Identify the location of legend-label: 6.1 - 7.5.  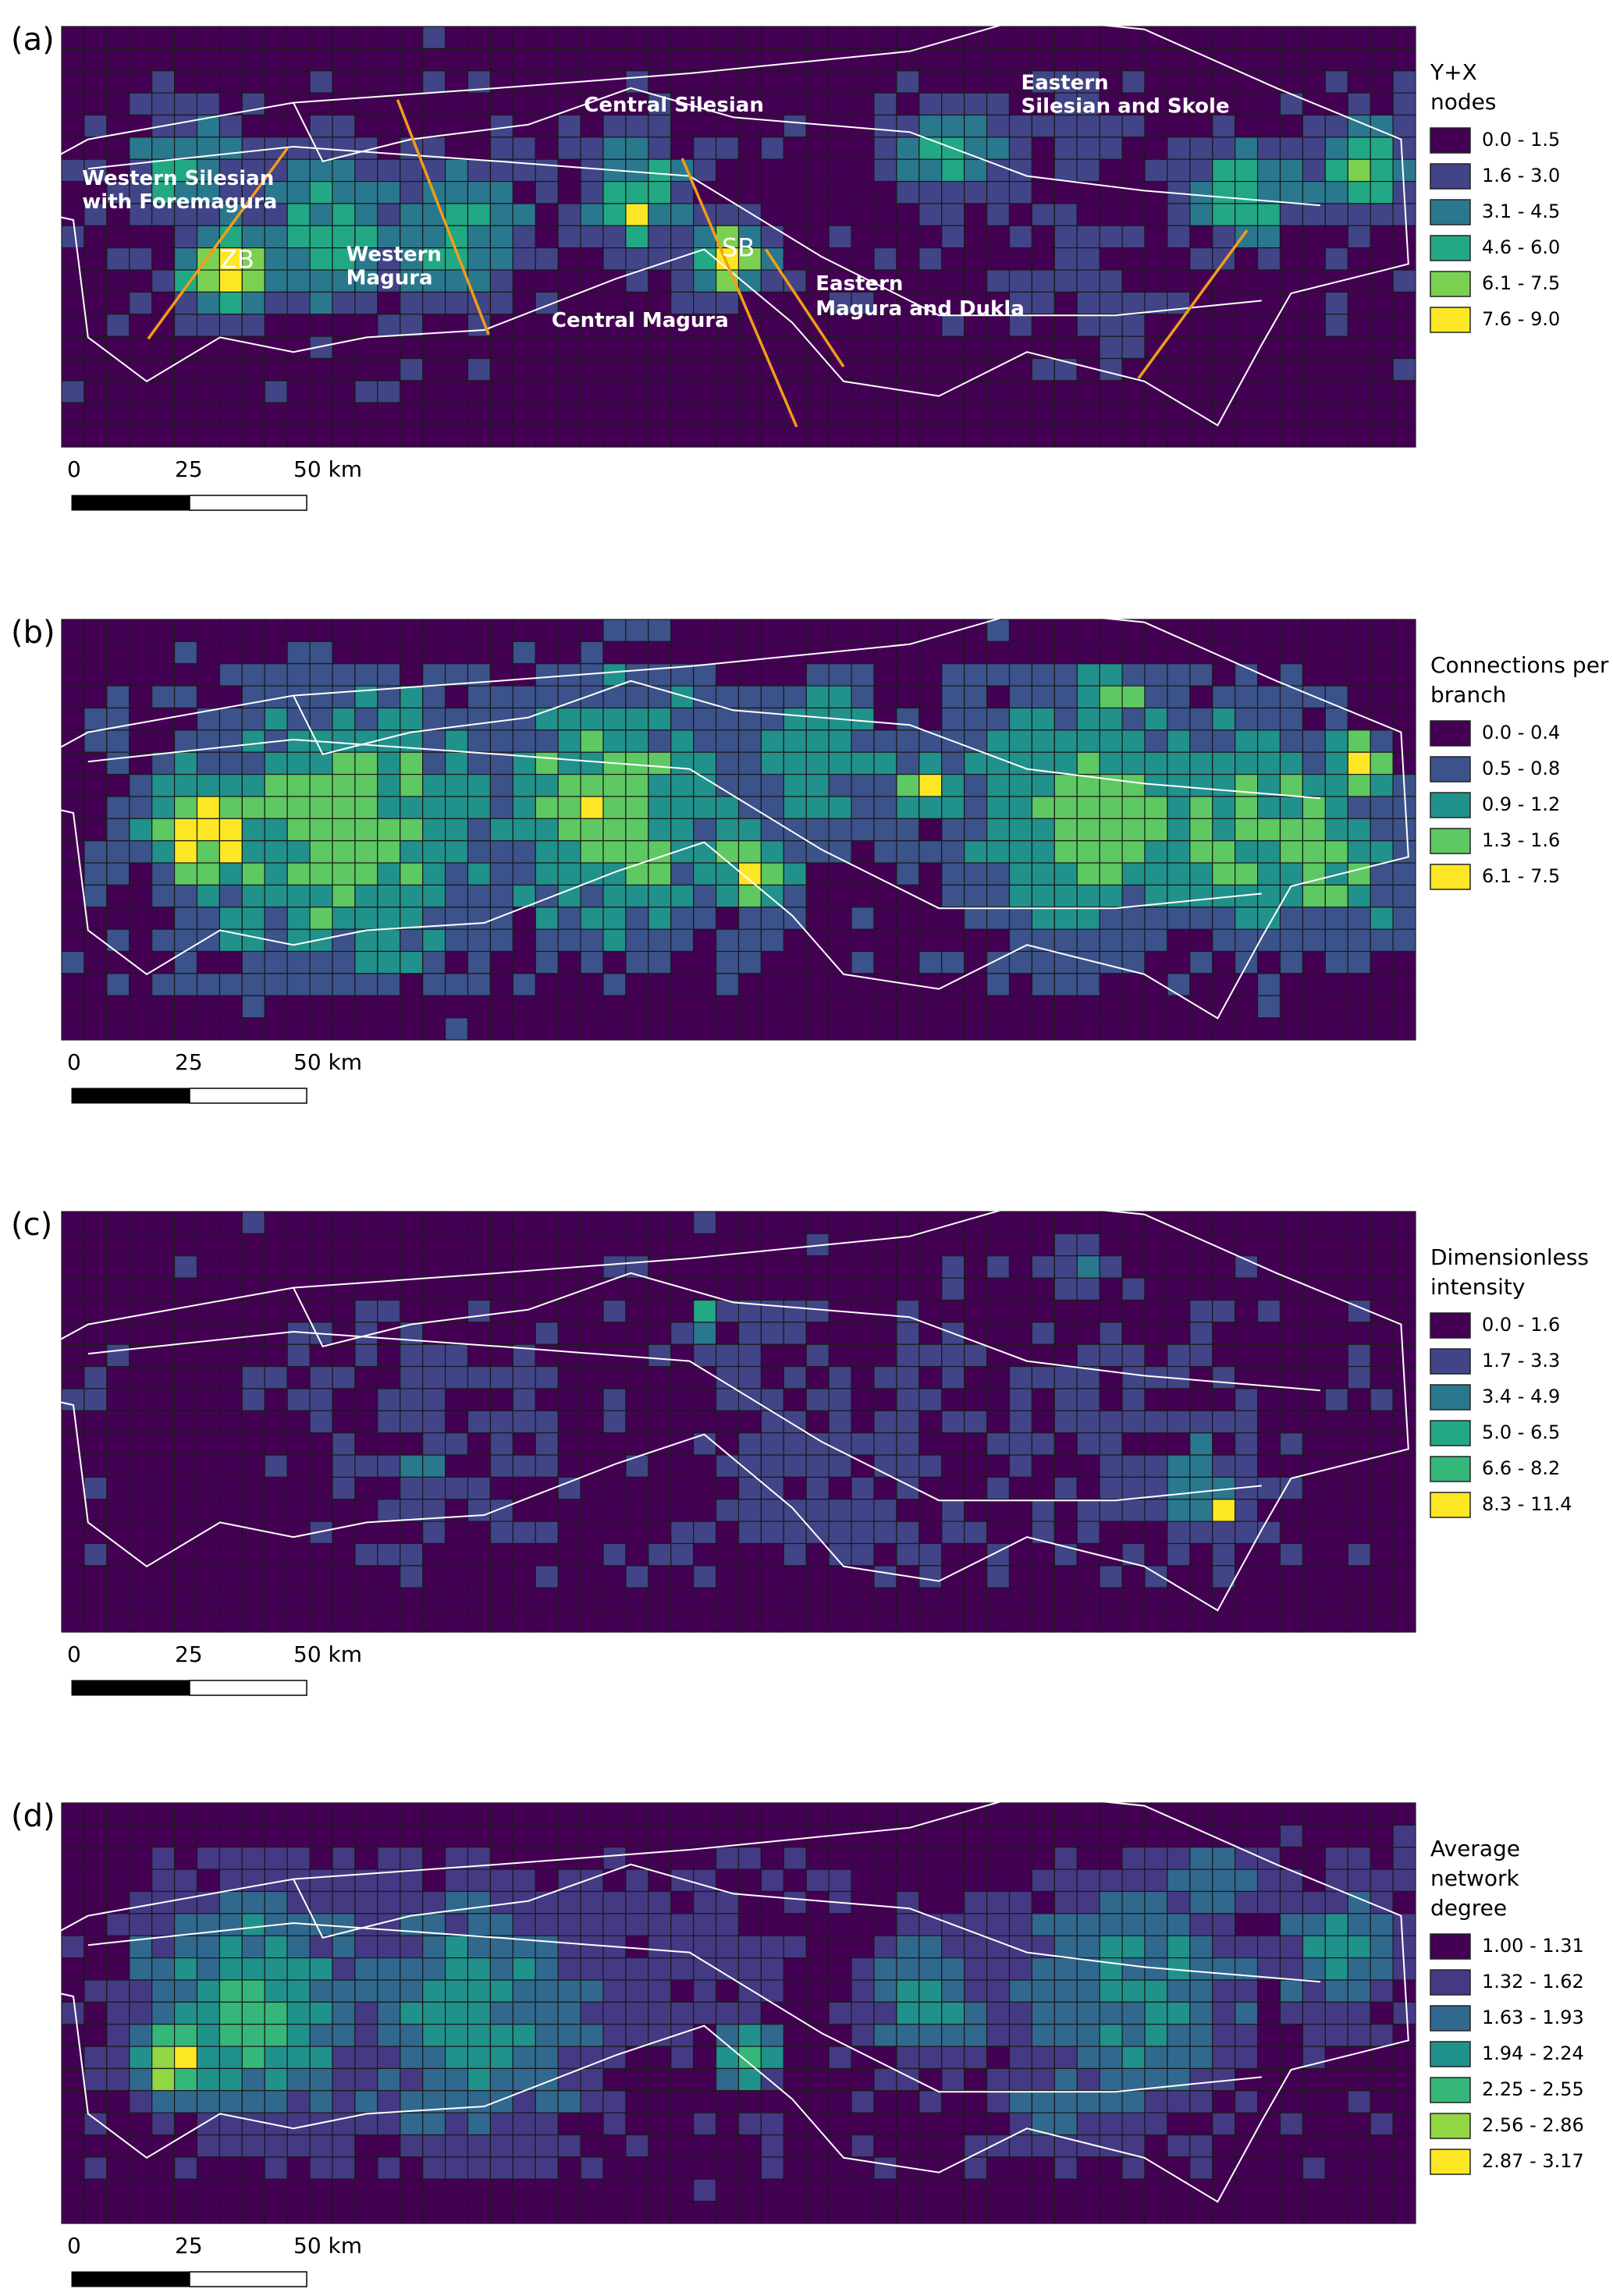
(1521, 876).